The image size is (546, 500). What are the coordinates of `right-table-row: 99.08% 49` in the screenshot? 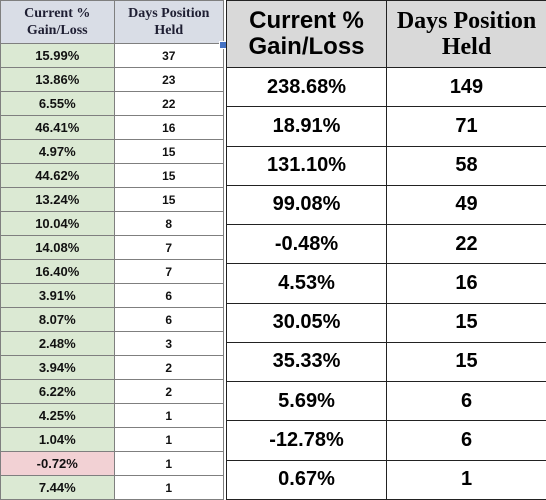 It's located at (386, 205).